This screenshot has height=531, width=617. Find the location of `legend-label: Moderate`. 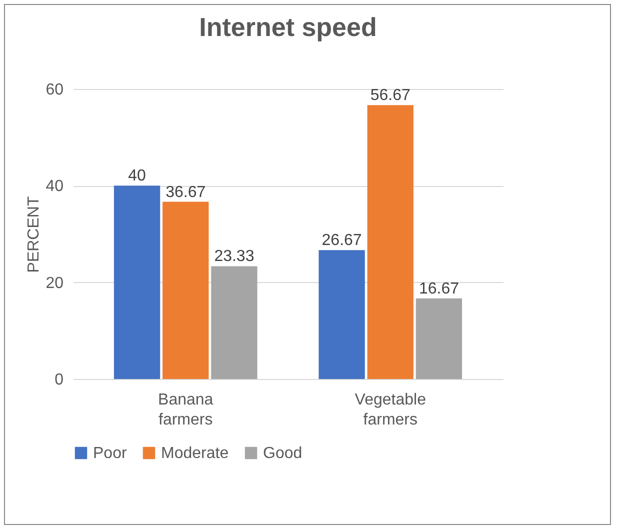

legend-label: Moderate is located at coordinates (195, 453).